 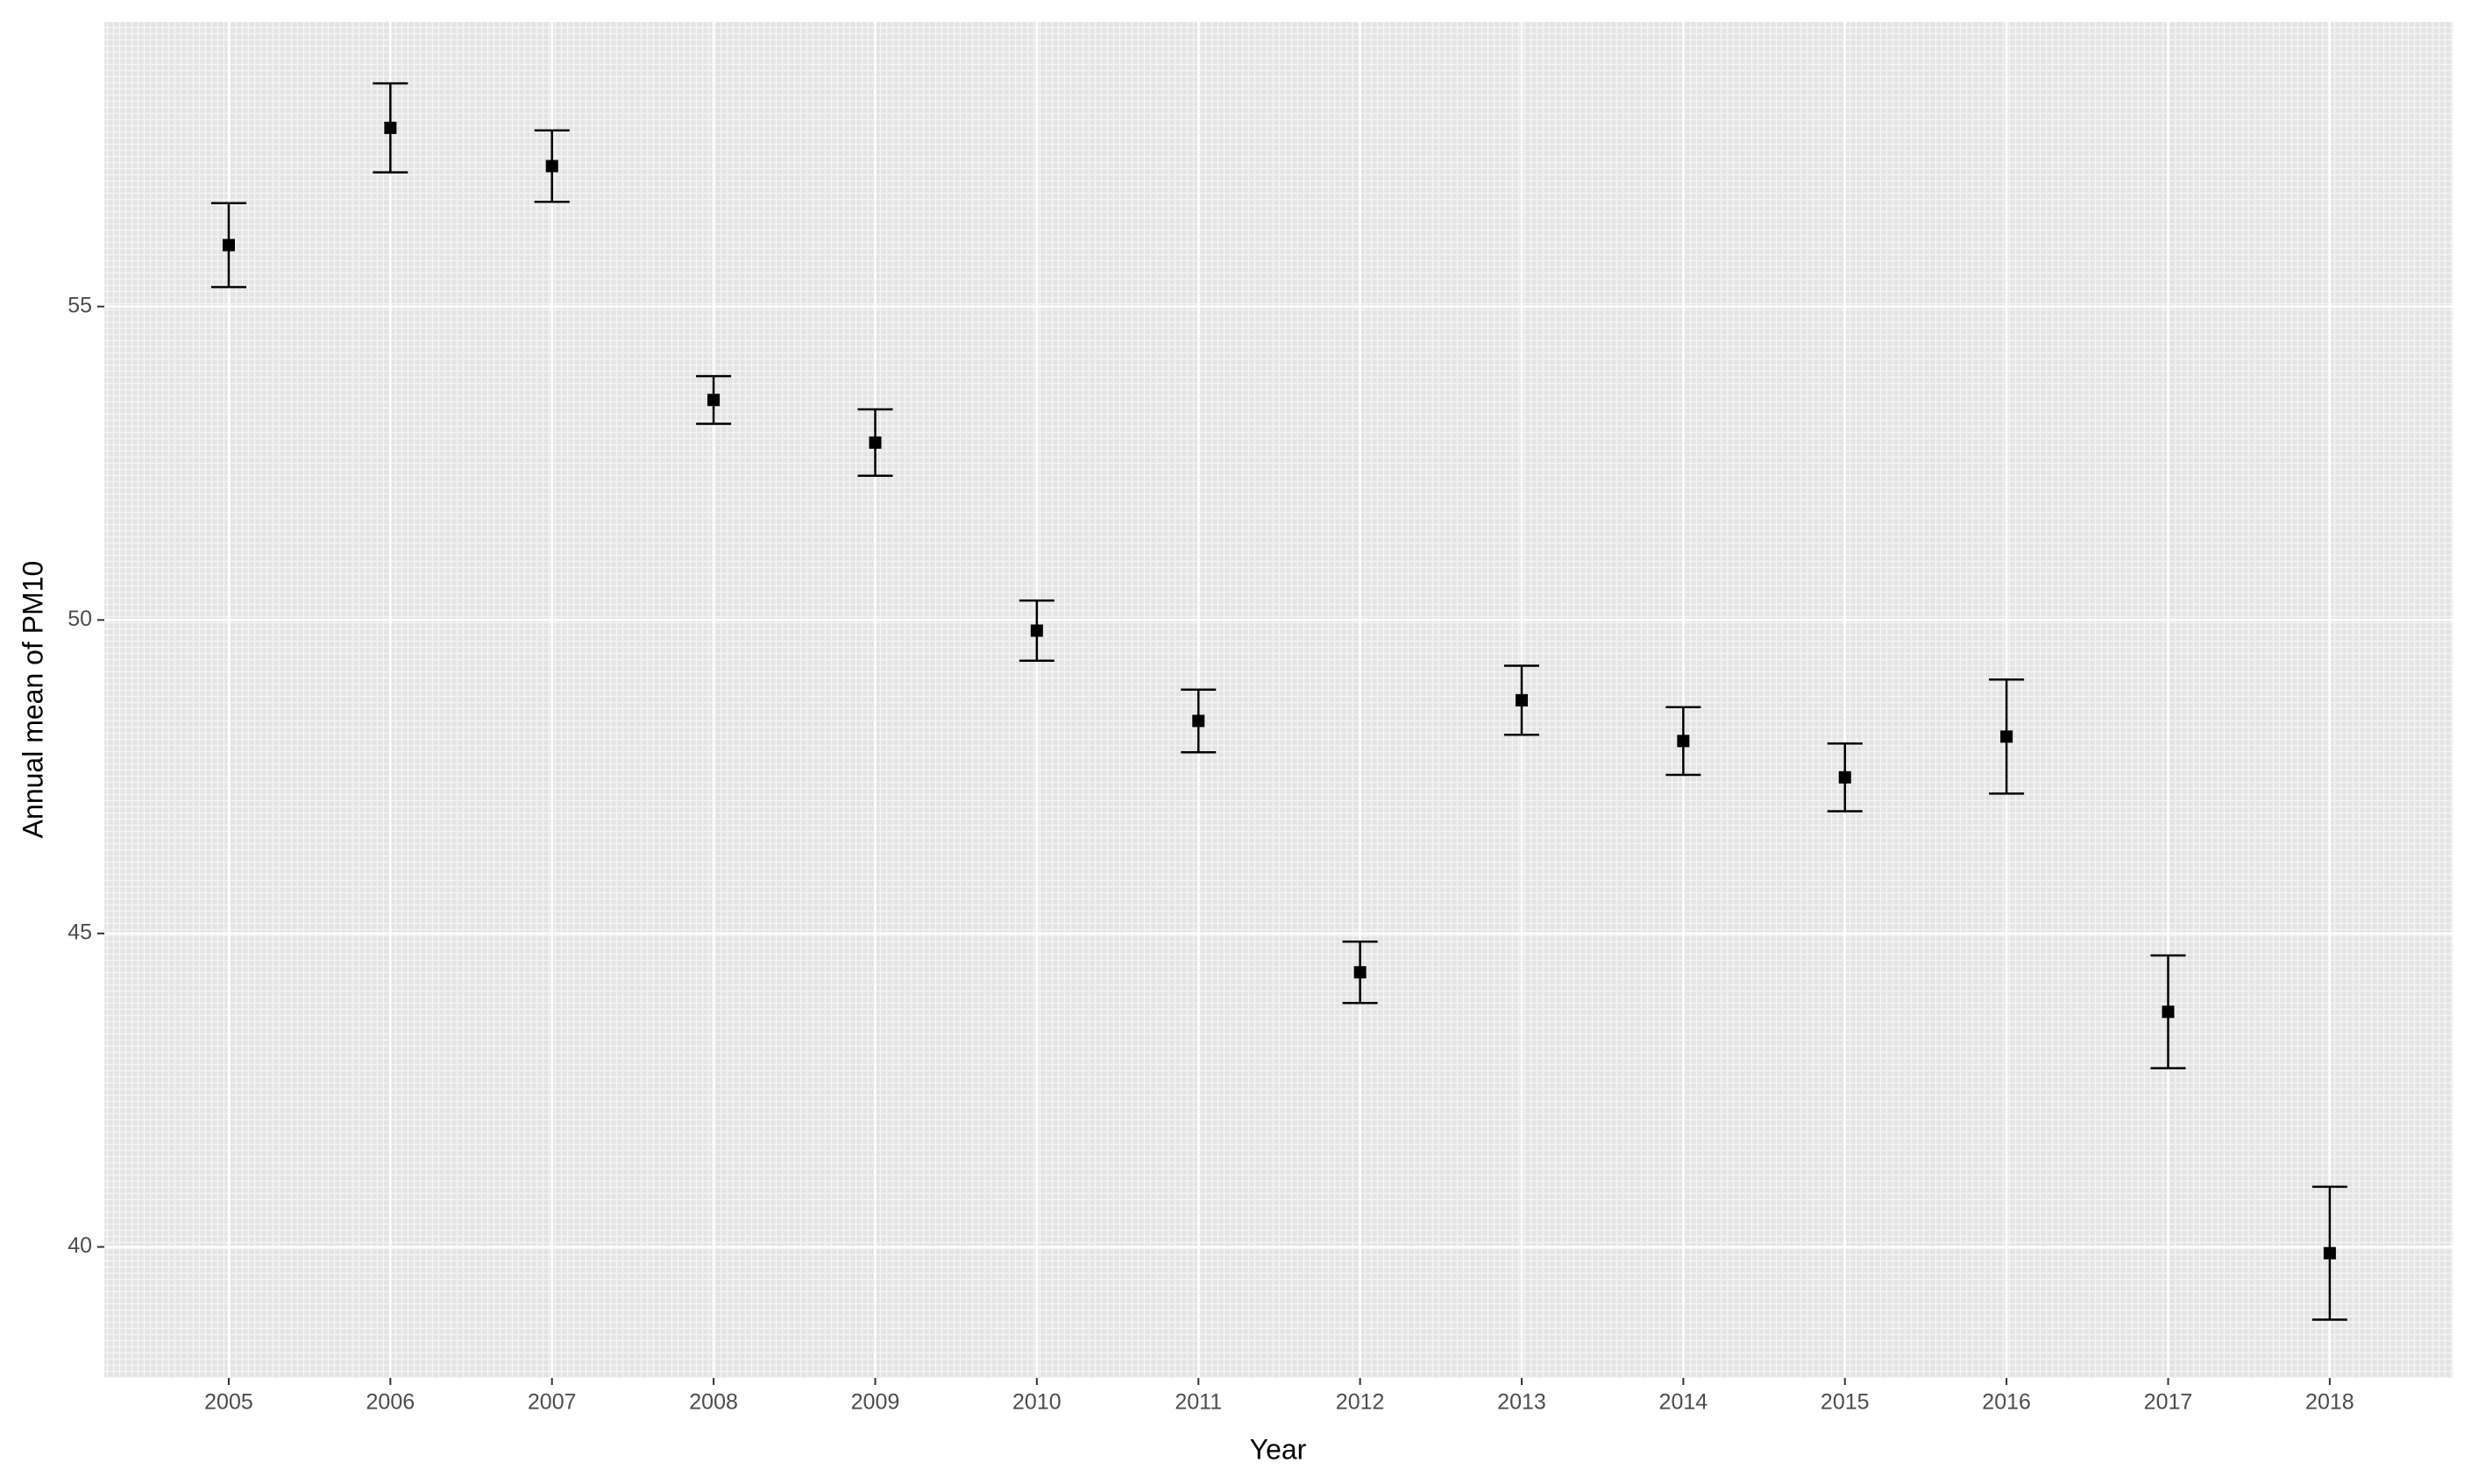 What do you see at coordinates (79, 933) in the screenshot?
I see `y-tick-label: 45` at bounding box center [79, 933].